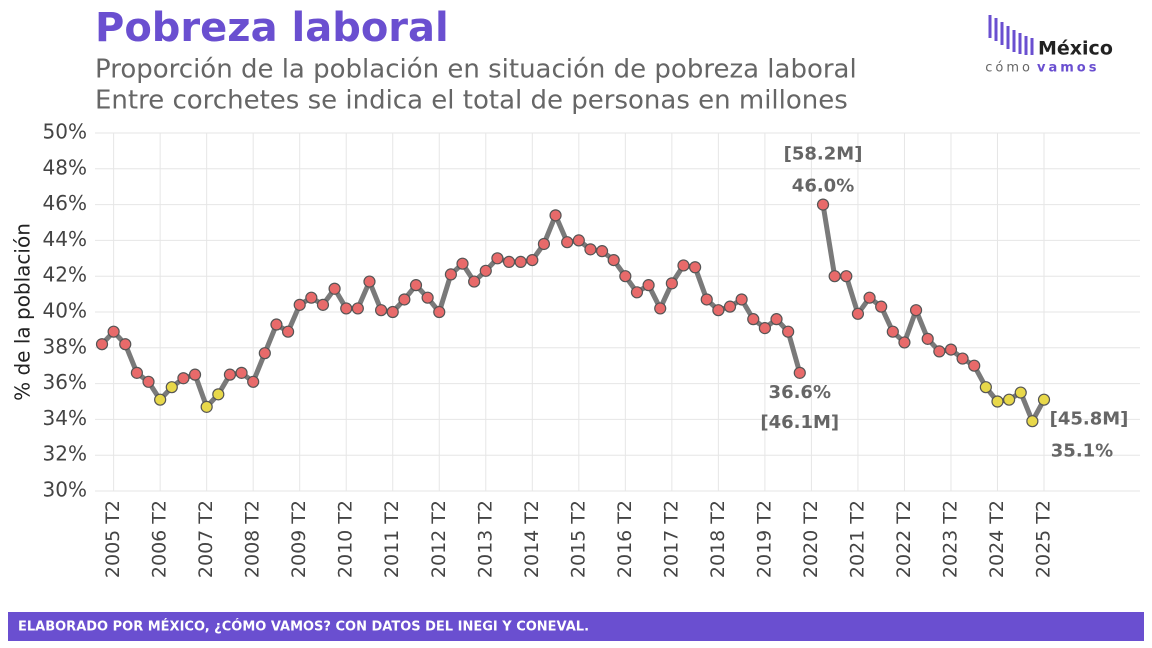 The width and height of the screenshot is (1152, 648). Describe the element at coordinates (206, 539) in the screenshot. I see `x-tick-label: 2007 T2` at that location.